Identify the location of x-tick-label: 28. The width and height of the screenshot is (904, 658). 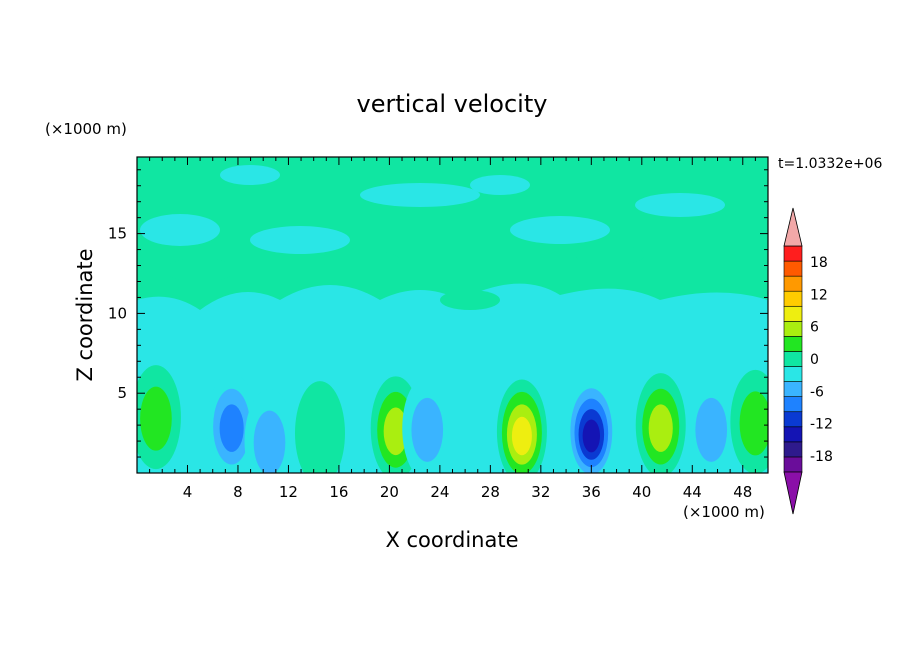
(490, 492).